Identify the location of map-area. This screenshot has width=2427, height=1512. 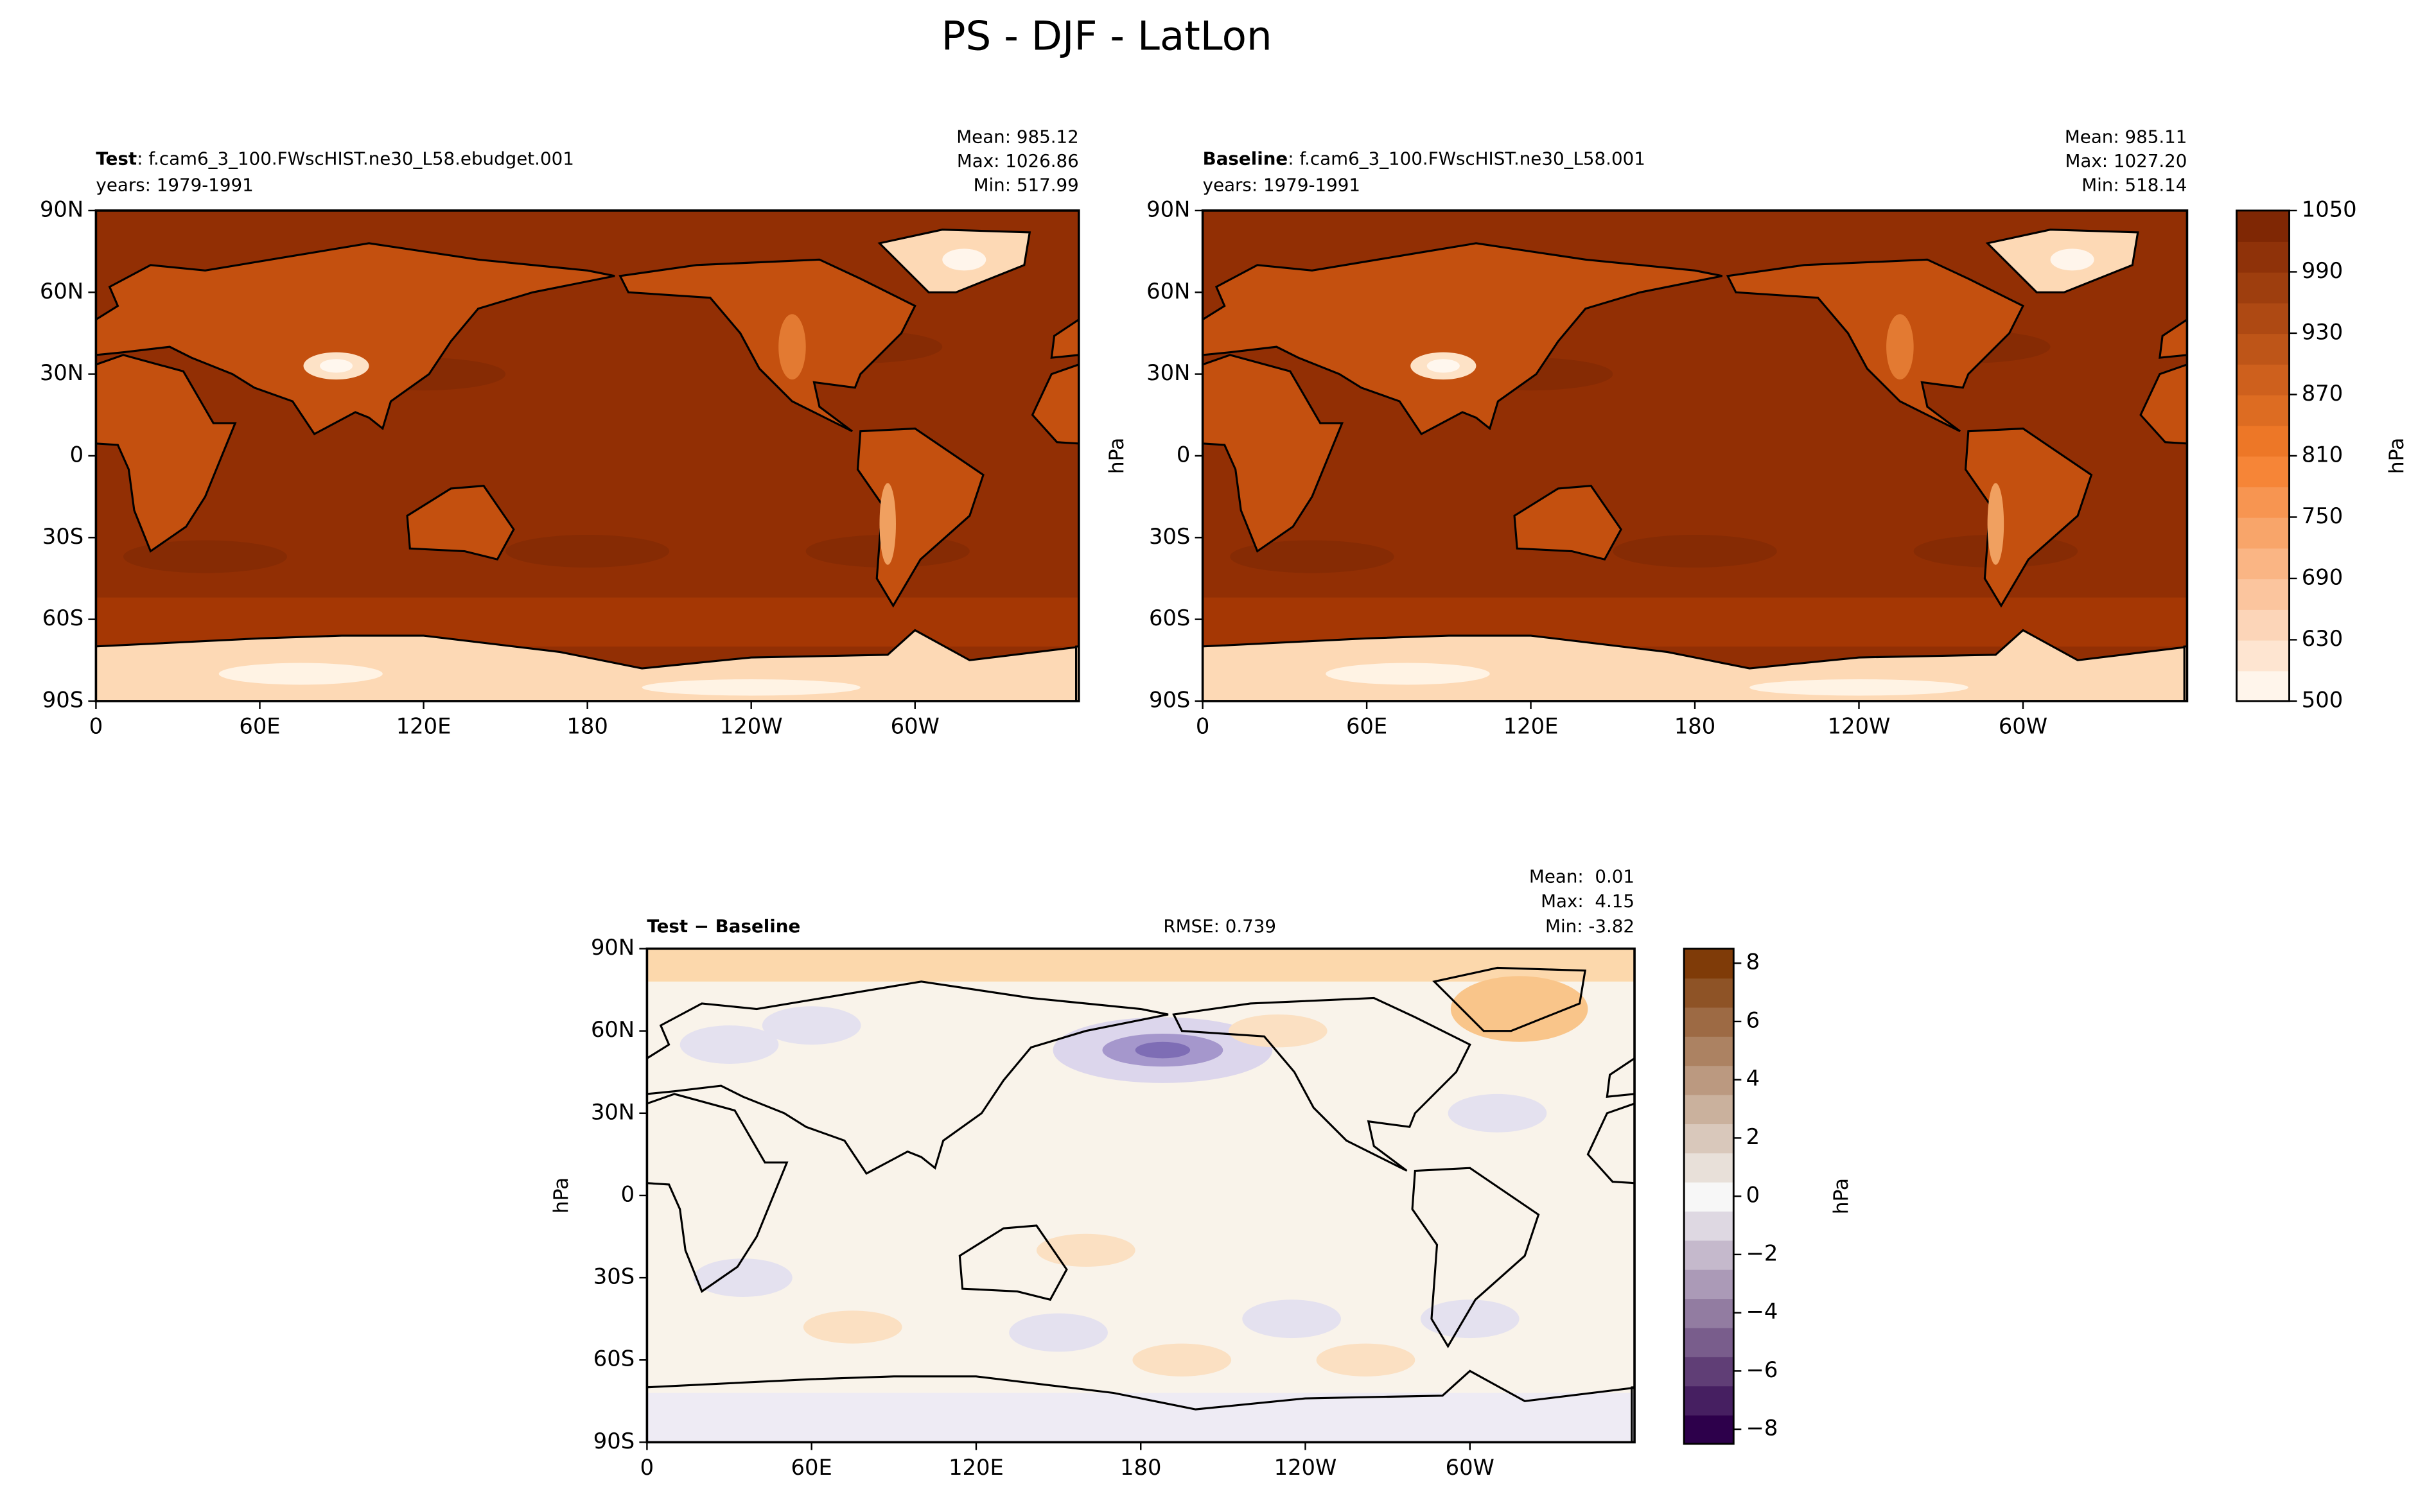
(587, 455).